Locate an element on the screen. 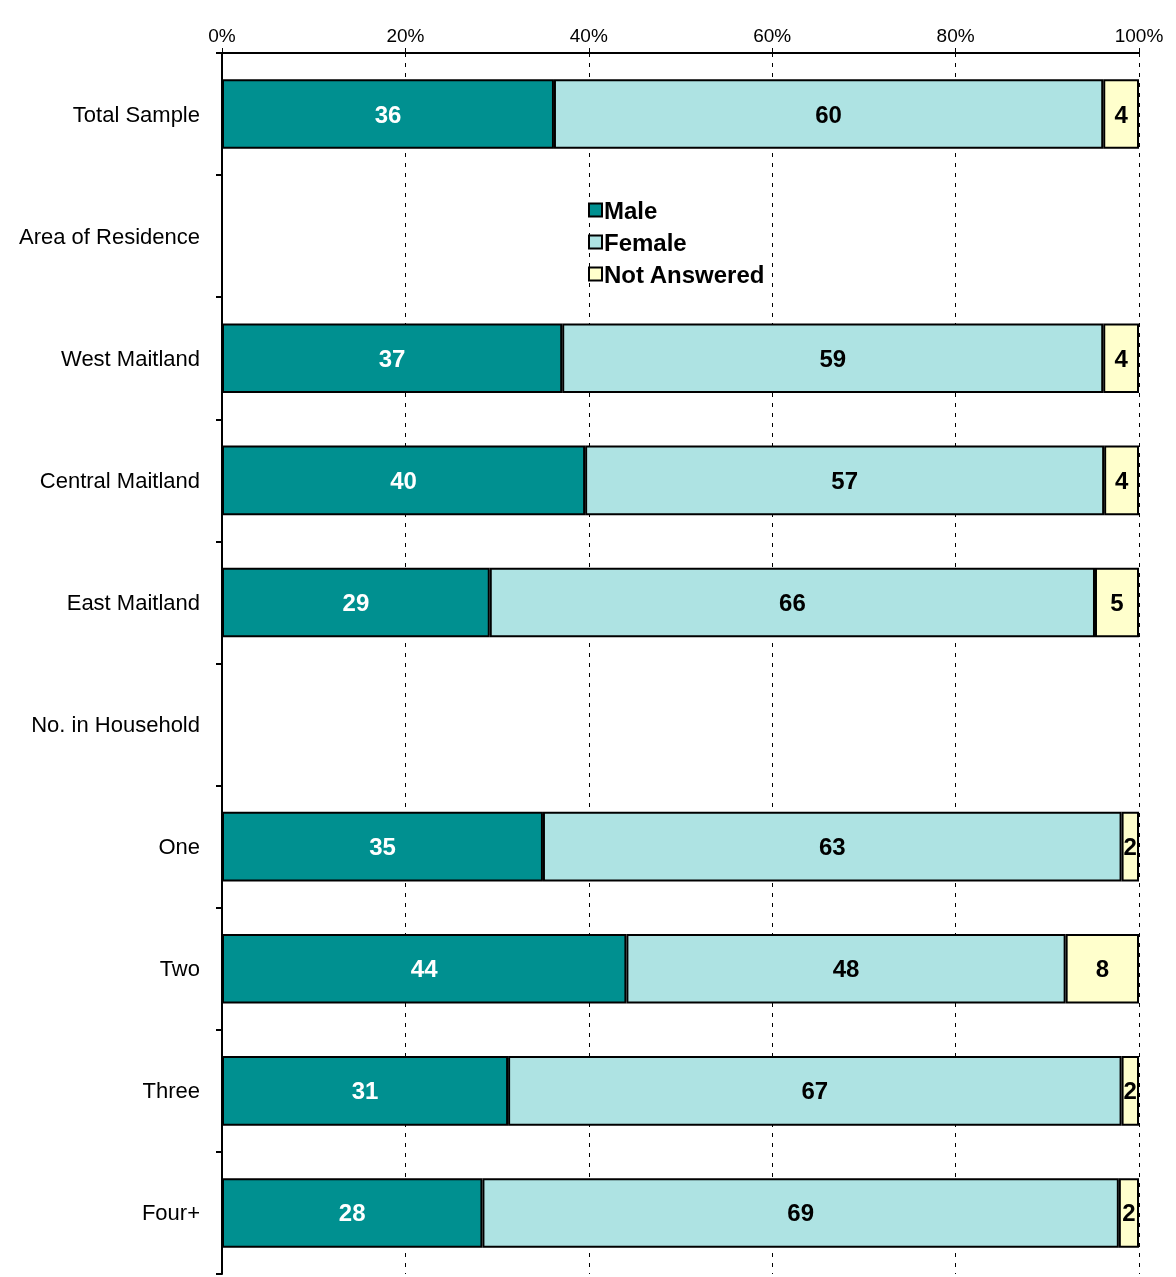  data-label: 59 is located at coordinates (833, 358).